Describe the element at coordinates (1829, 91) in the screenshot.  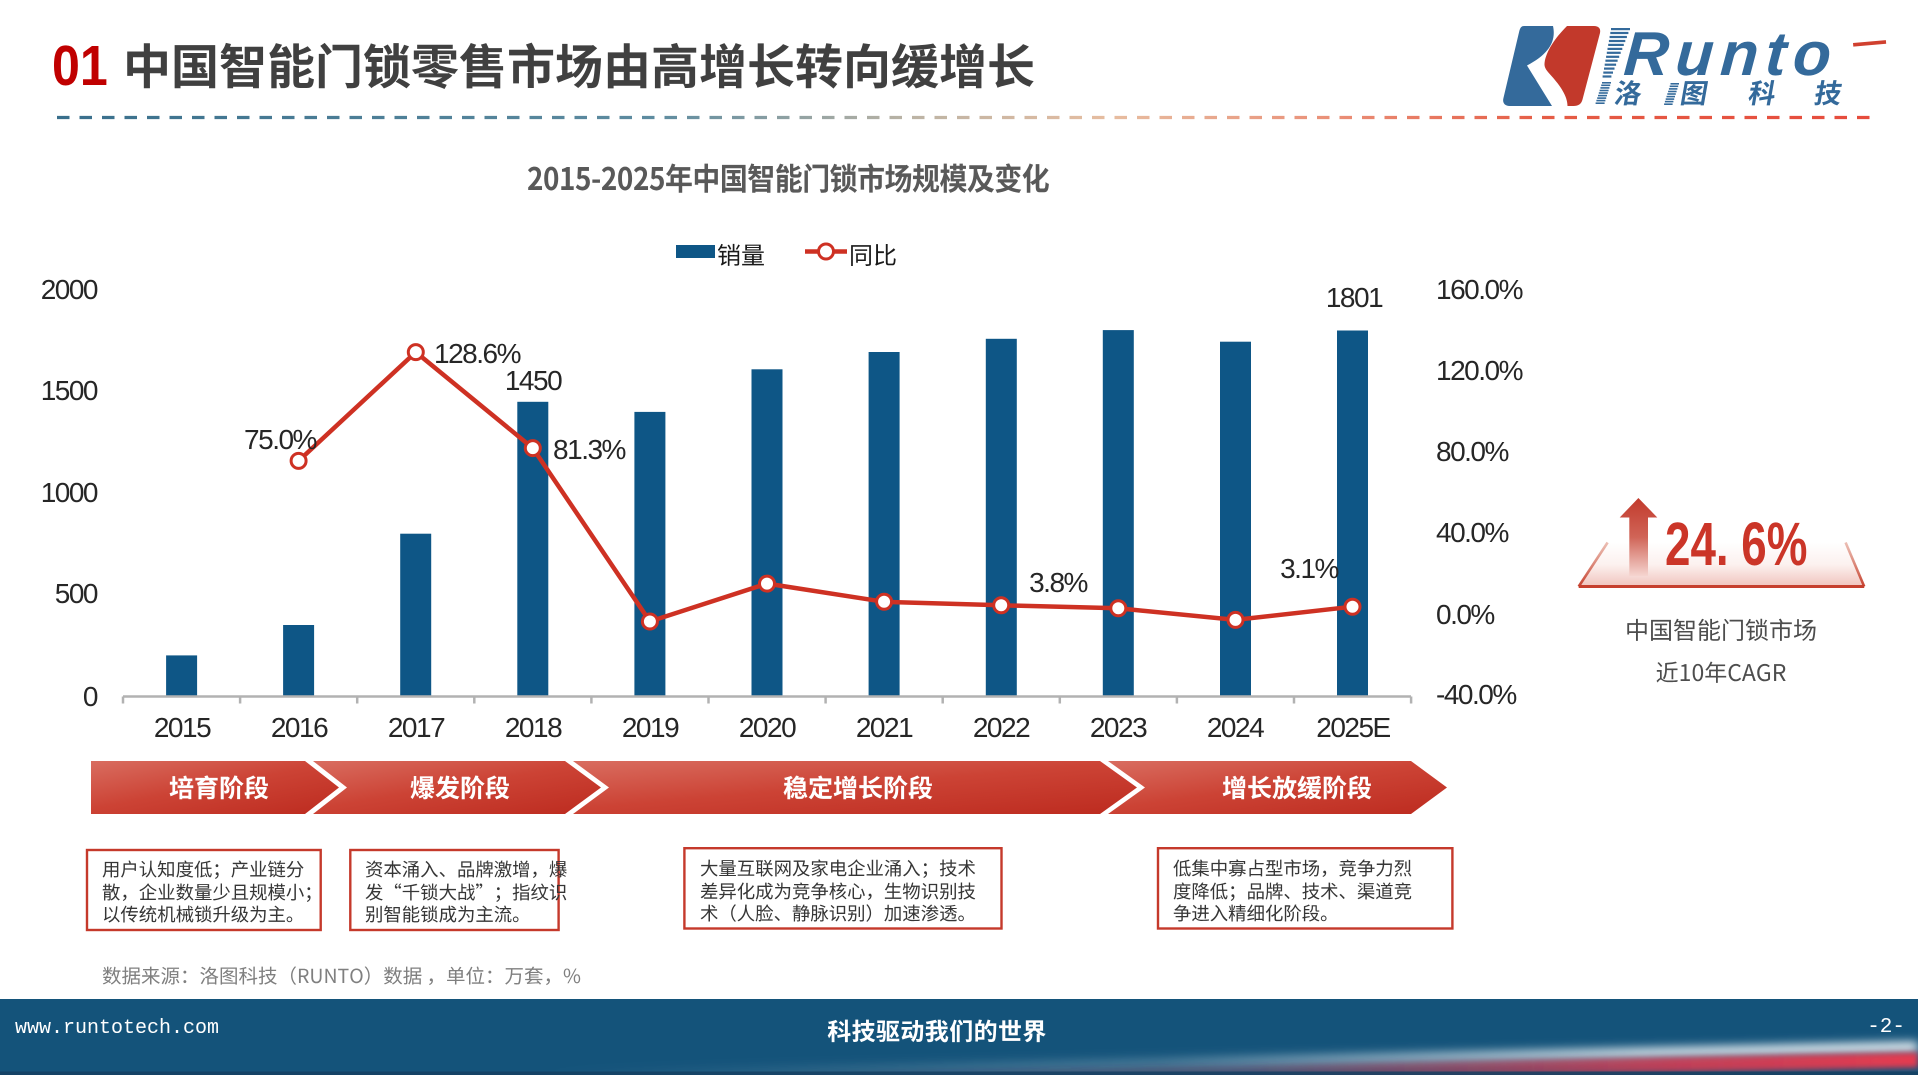
I see `svg-text: 技` at that location.